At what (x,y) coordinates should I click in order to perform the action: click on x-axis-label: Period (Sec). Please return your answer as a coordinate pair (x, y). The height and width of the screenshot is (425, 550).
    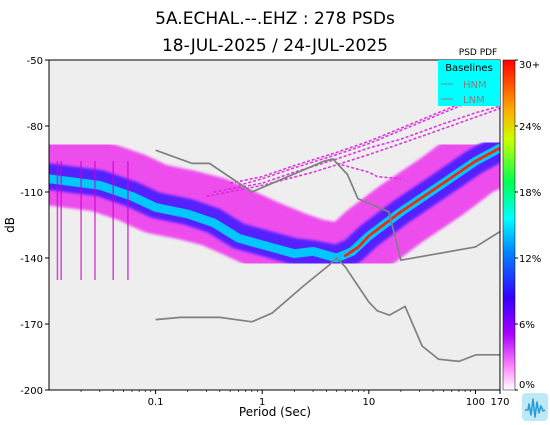
    Looking at the image, I should click on (275, 412).